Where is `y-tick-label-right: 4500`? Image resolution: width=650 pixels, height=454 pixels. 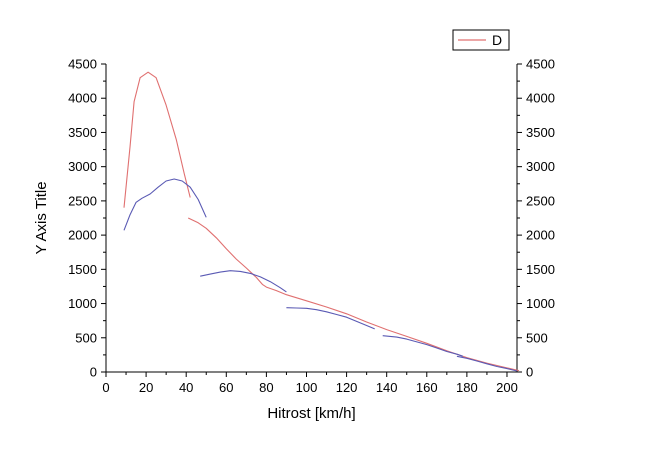 y-tick-label-right: 4500 is located at coordinates (540, 64).